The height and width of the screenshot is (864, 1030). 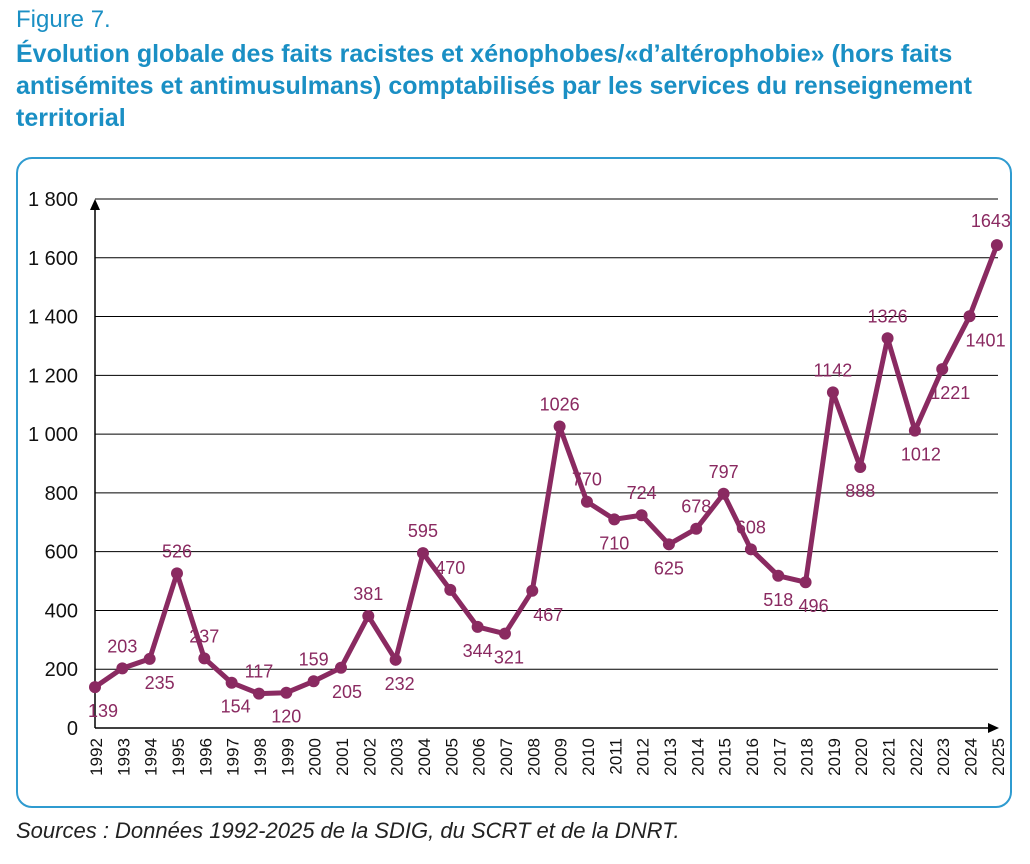 What do you see at coordinates (61, 670) in the screenshot?
I see `y-tick-label: 200` at bounding box center [61, 670].